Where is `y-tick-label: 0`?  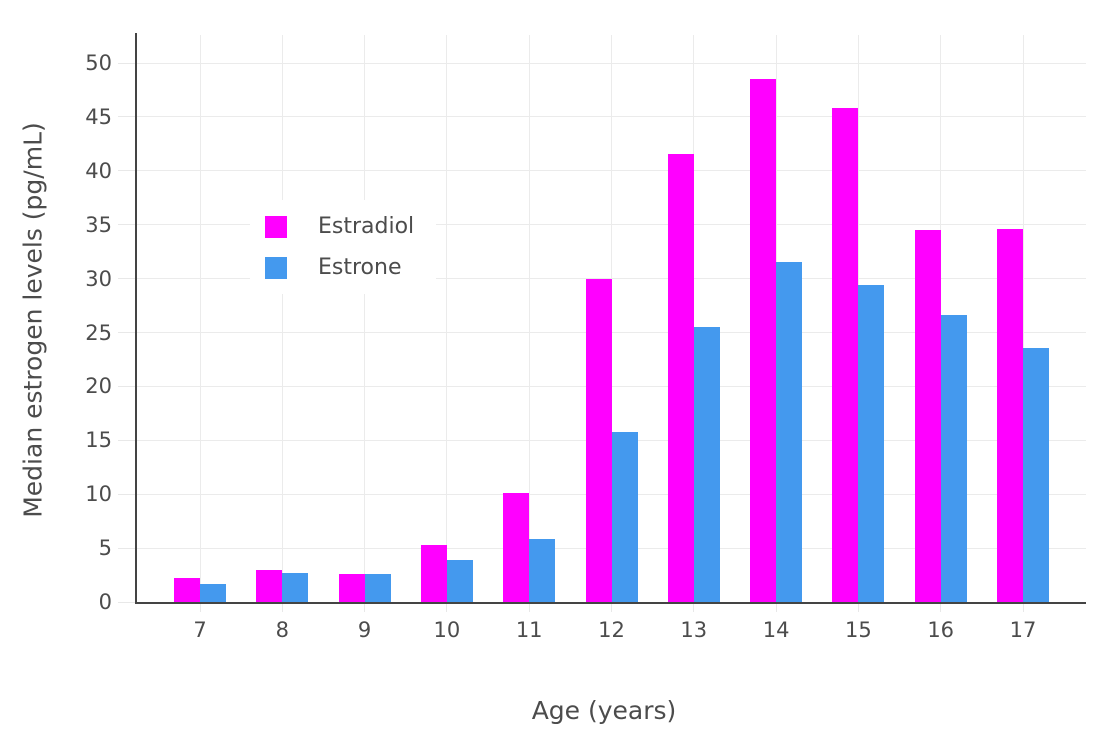 y-tick-label: 0 is located at coordinates (105, 602).